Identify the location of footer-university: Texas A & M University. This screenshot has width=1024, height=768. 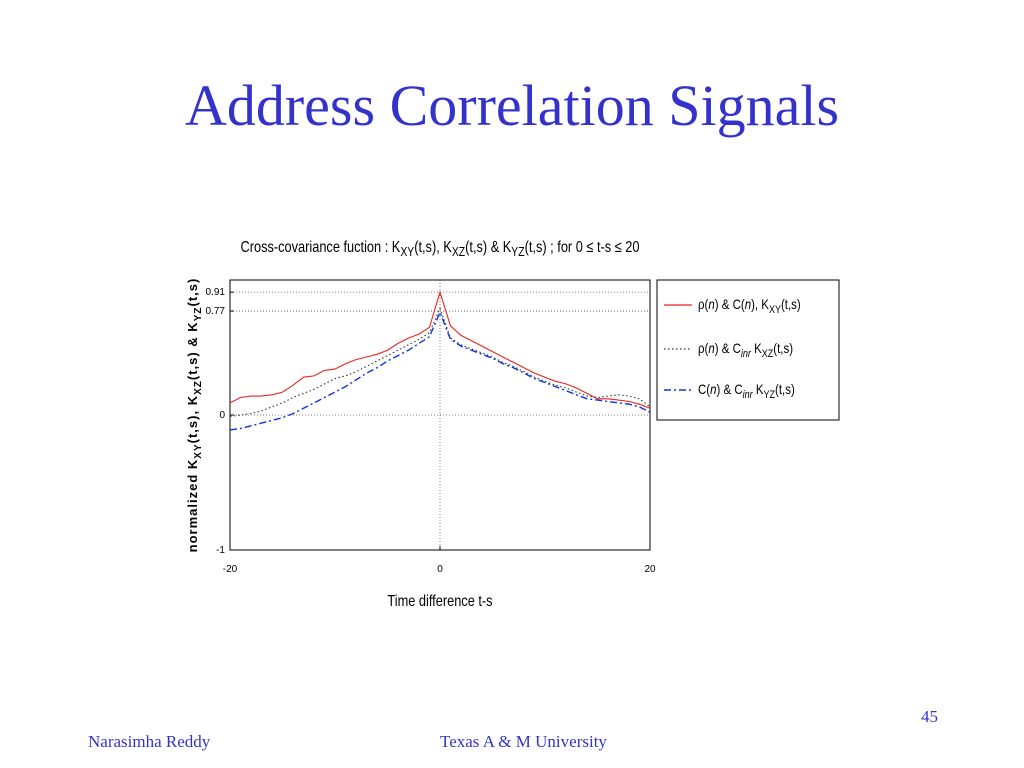
(523, 741).